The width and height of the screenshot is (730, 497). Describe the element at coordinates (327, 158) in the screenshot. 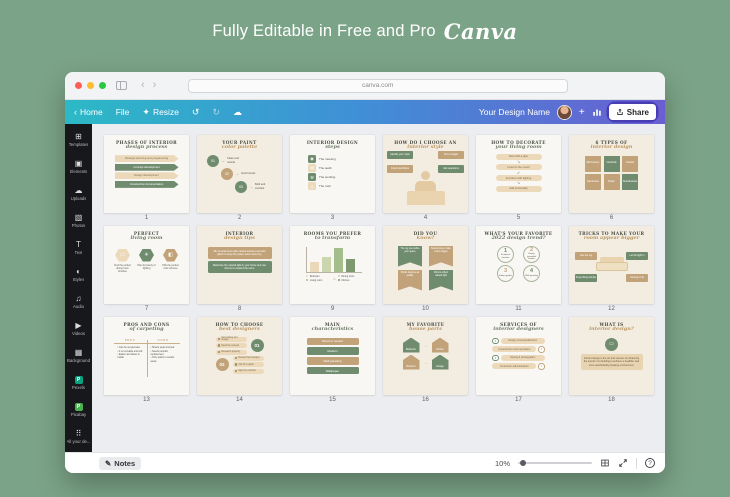

I see `slide-art-element: The meeting` at that location.